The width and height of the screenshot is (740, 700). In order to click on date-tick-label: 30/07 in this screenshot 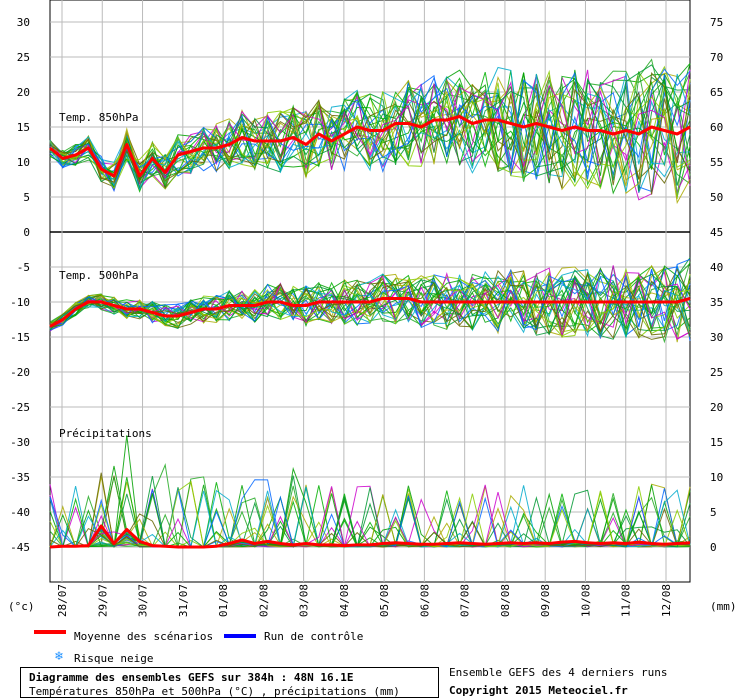, I will do `click(143, 600)`.